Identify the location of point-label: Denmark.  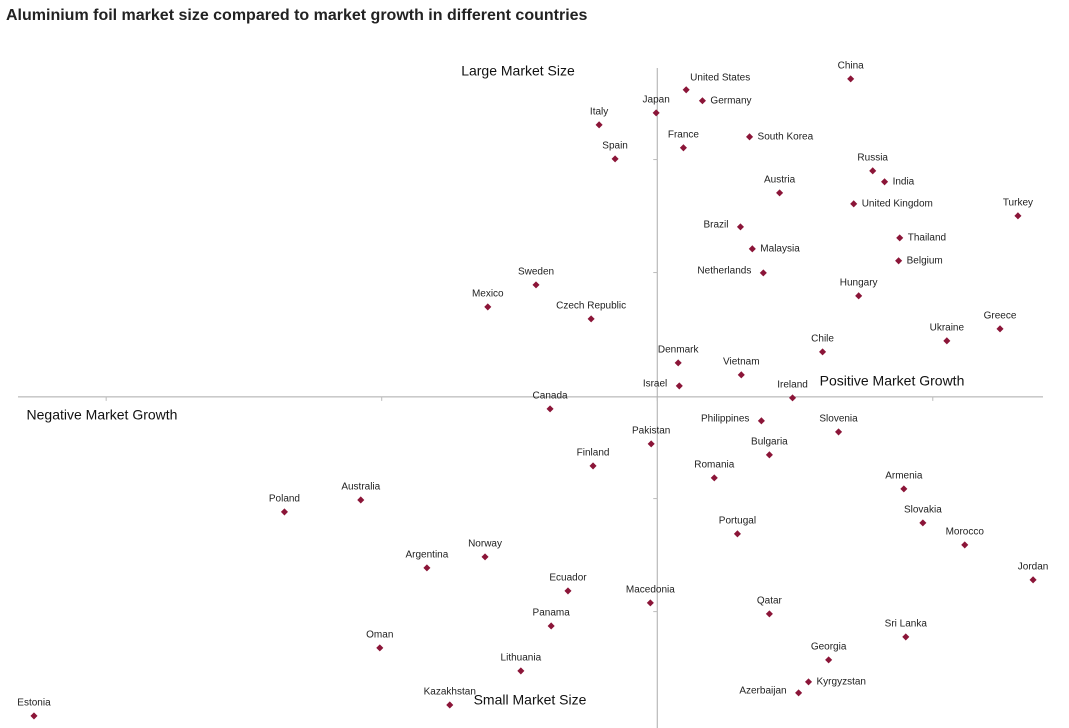
(679, 349).